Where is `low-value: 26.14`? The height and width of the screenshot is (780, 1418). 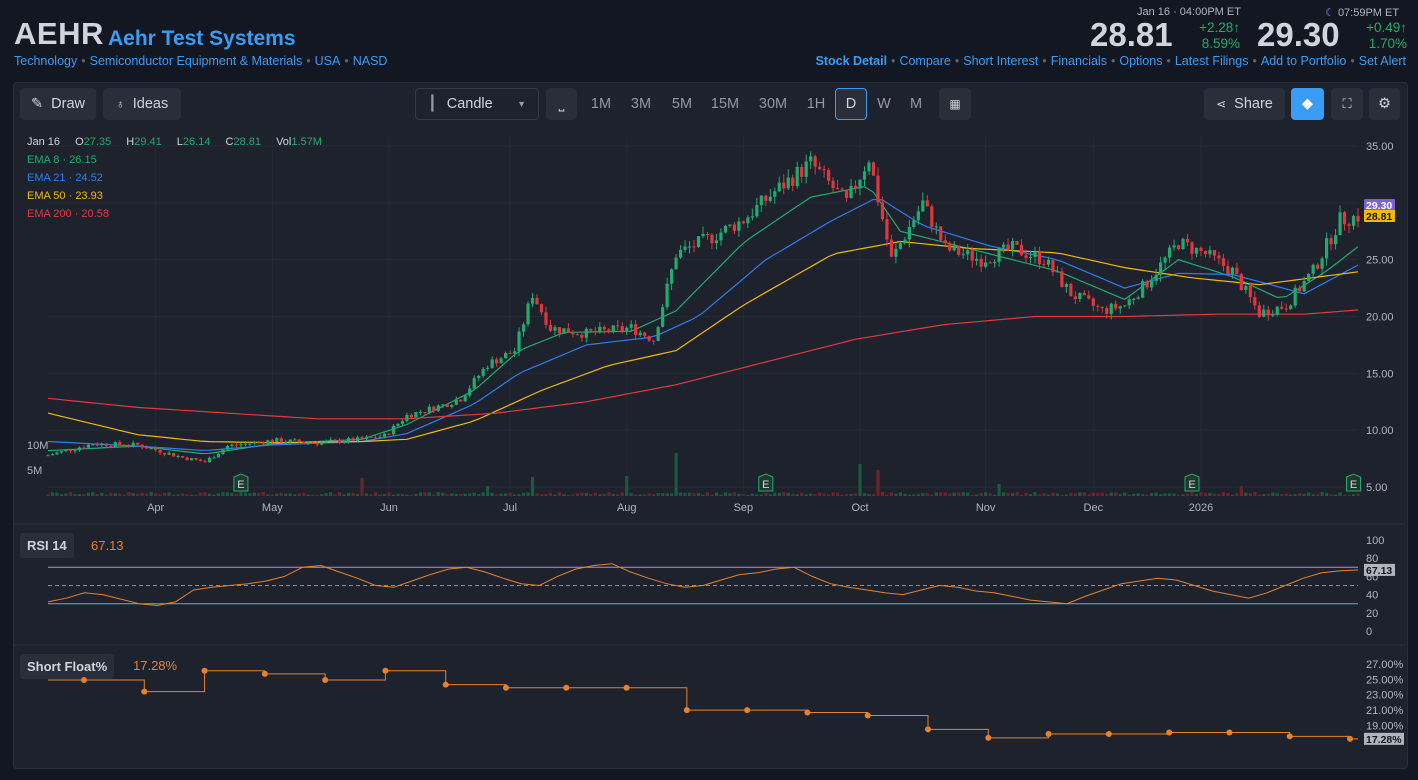 low-value: 26.14 is located at coordinates (196, 142).